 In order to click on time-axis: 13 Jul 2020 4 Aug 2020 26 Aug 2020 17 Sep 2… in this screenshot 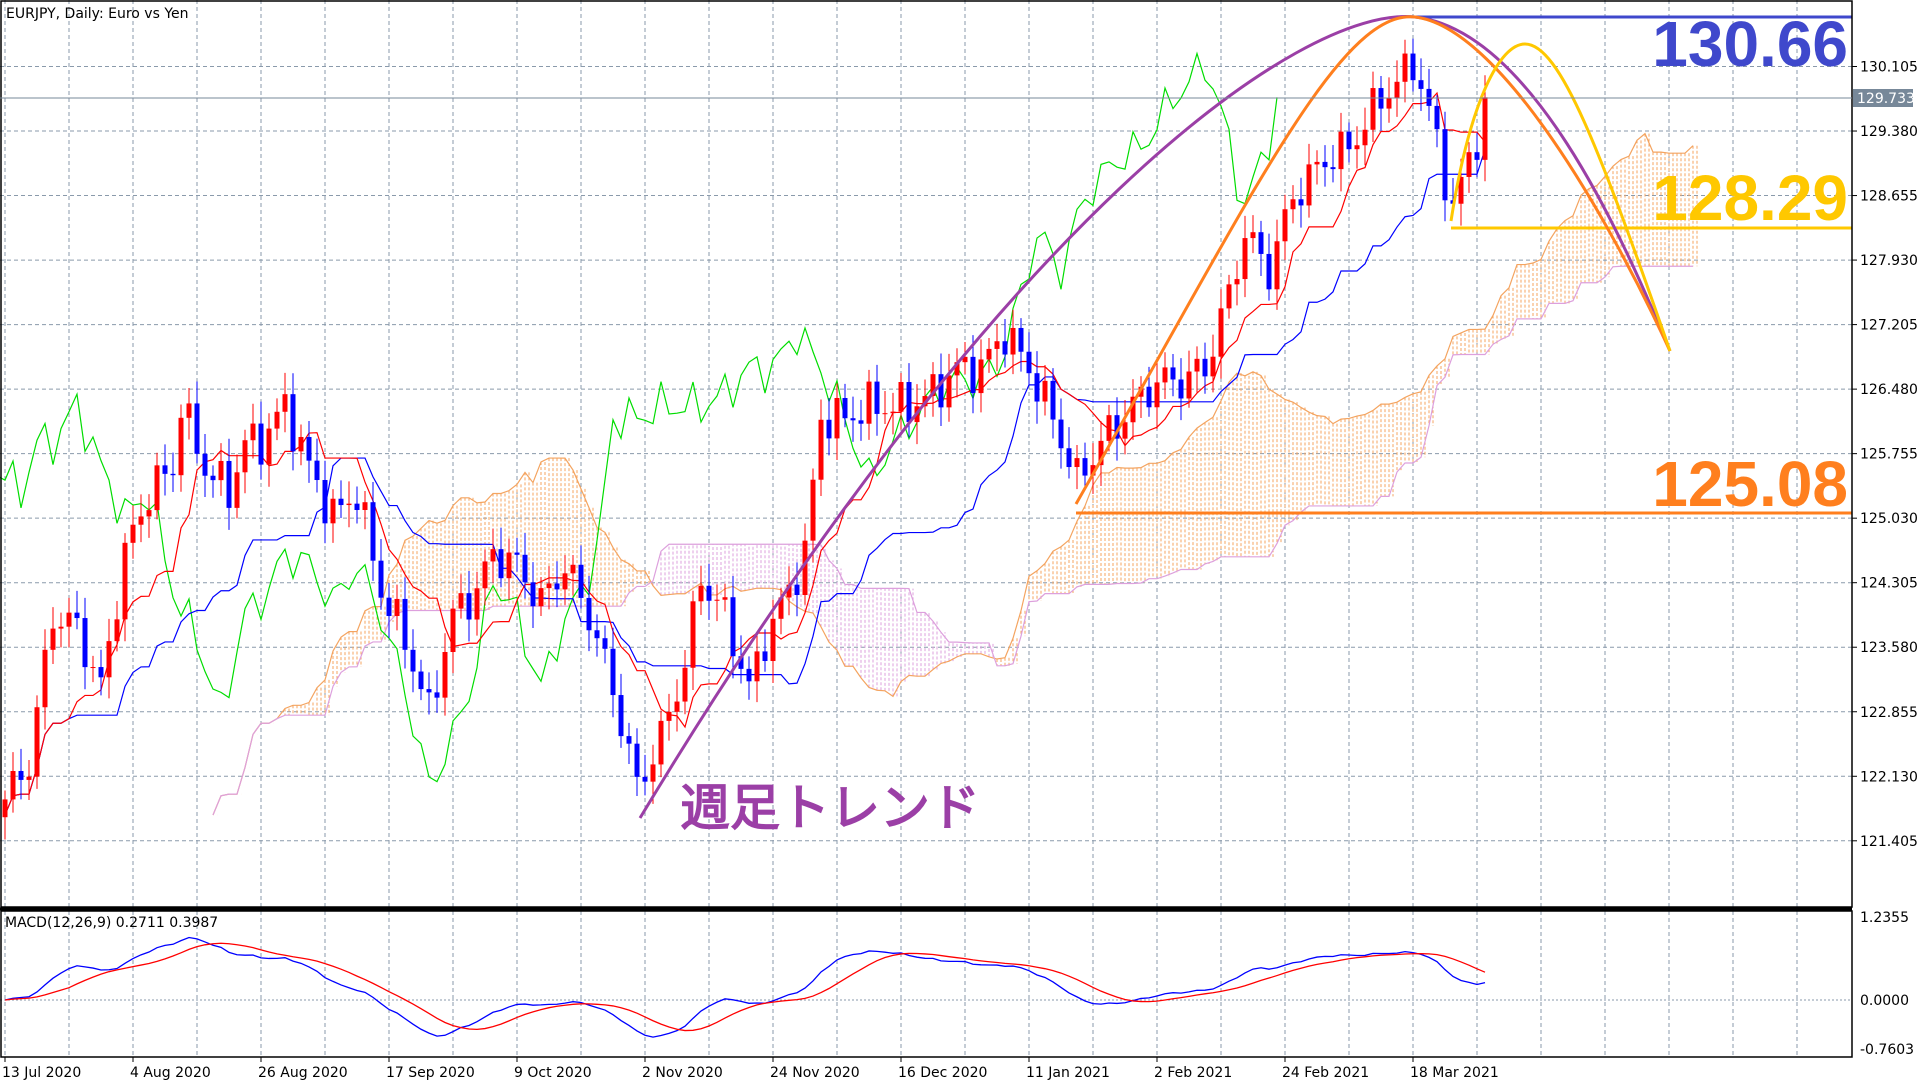, I will do `click(750, 1068)`.